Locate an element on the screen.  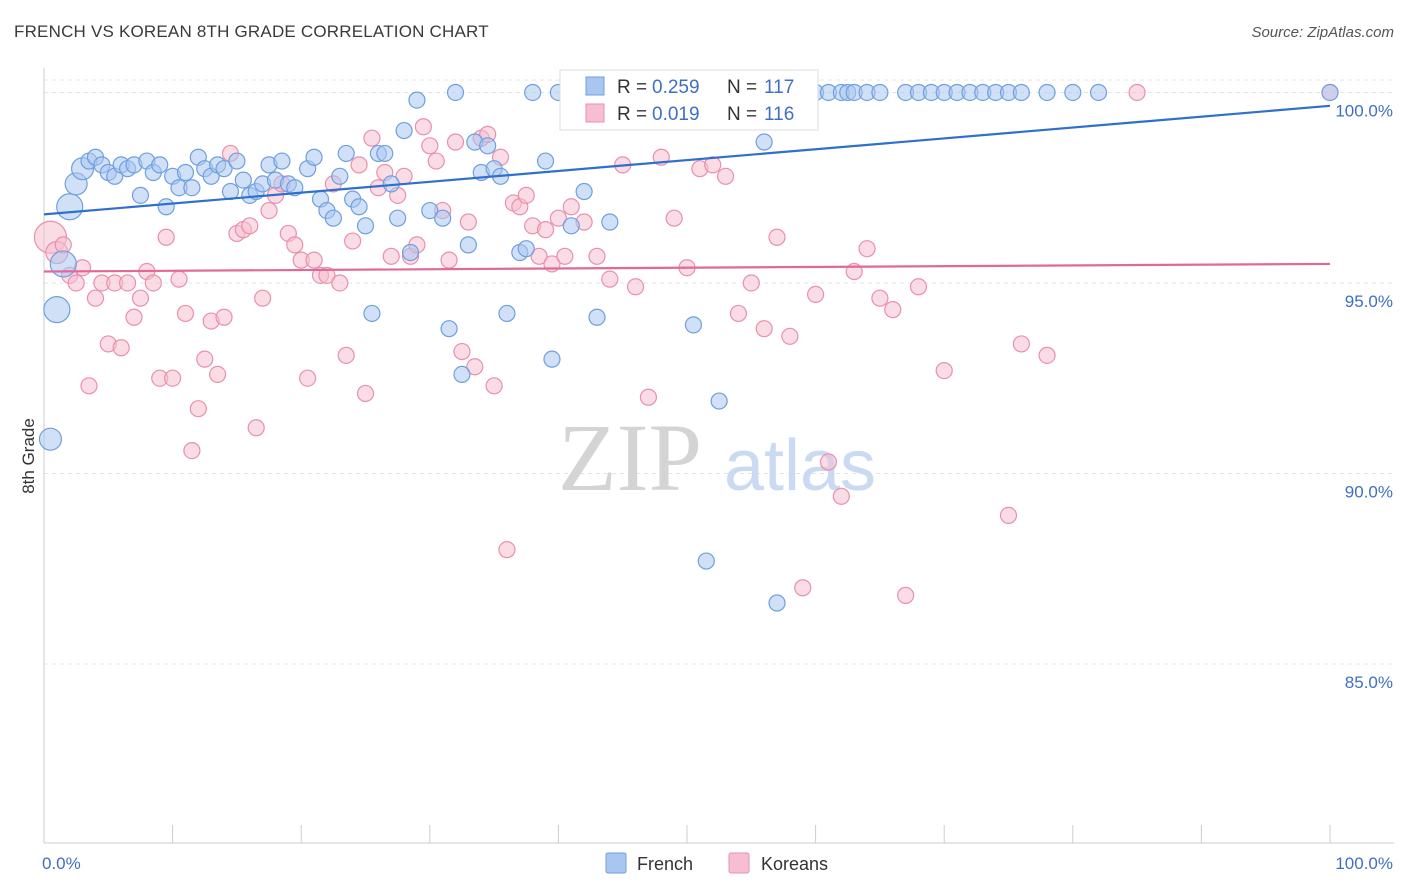
x-tick-label: 0.0% is located at coordinates (61, 863).